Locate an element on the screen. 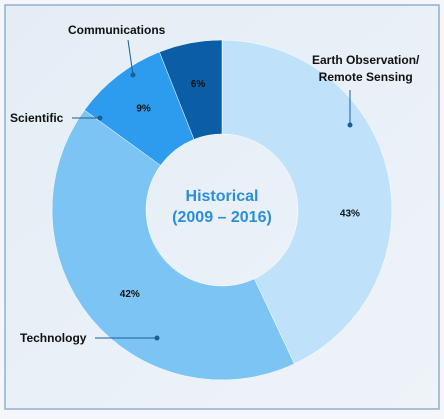 Image resolution: width=444 pixels, height=419 pixels. value-label: 6% is located at coordinates (198, 84).